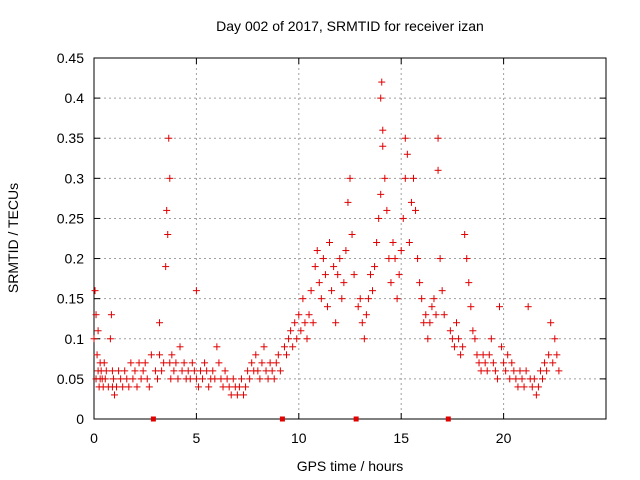 The image size is (640, 480). Describe the element at coordinates (299, 438) in the screenshot. I see `x-tick-label: 10` at that location.